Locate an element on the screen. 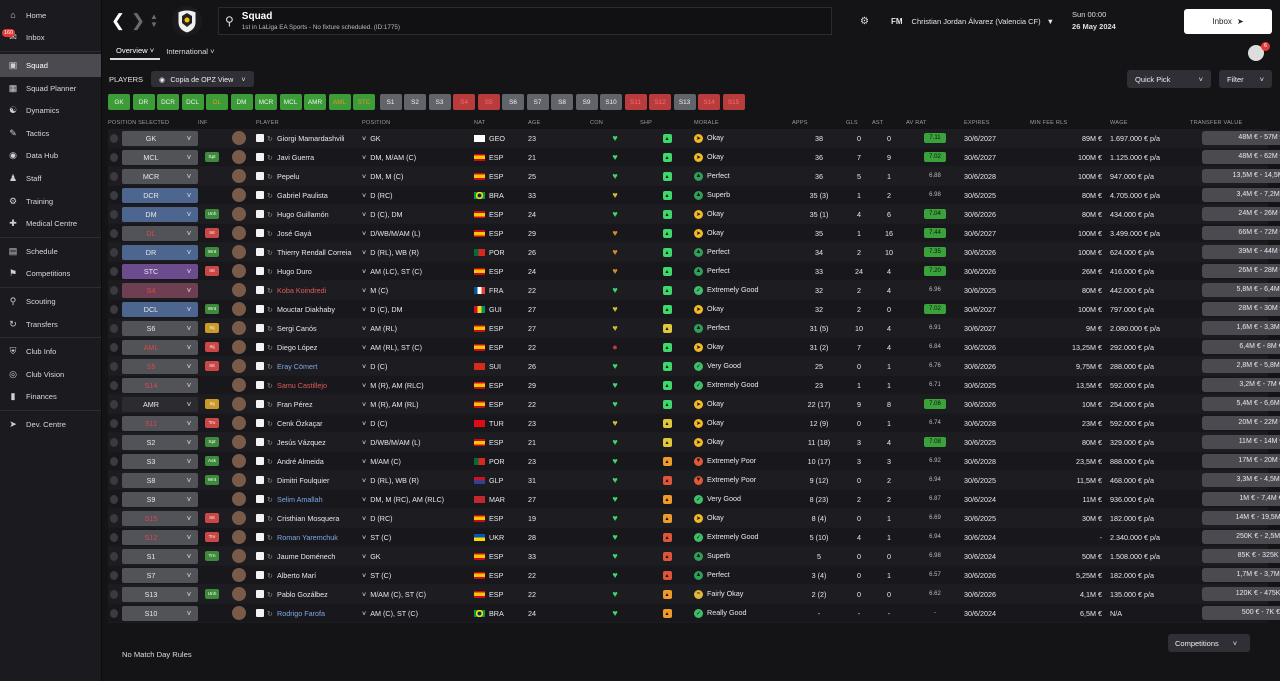  position-select: DCR ˅ is located at coordinates (160, 195).